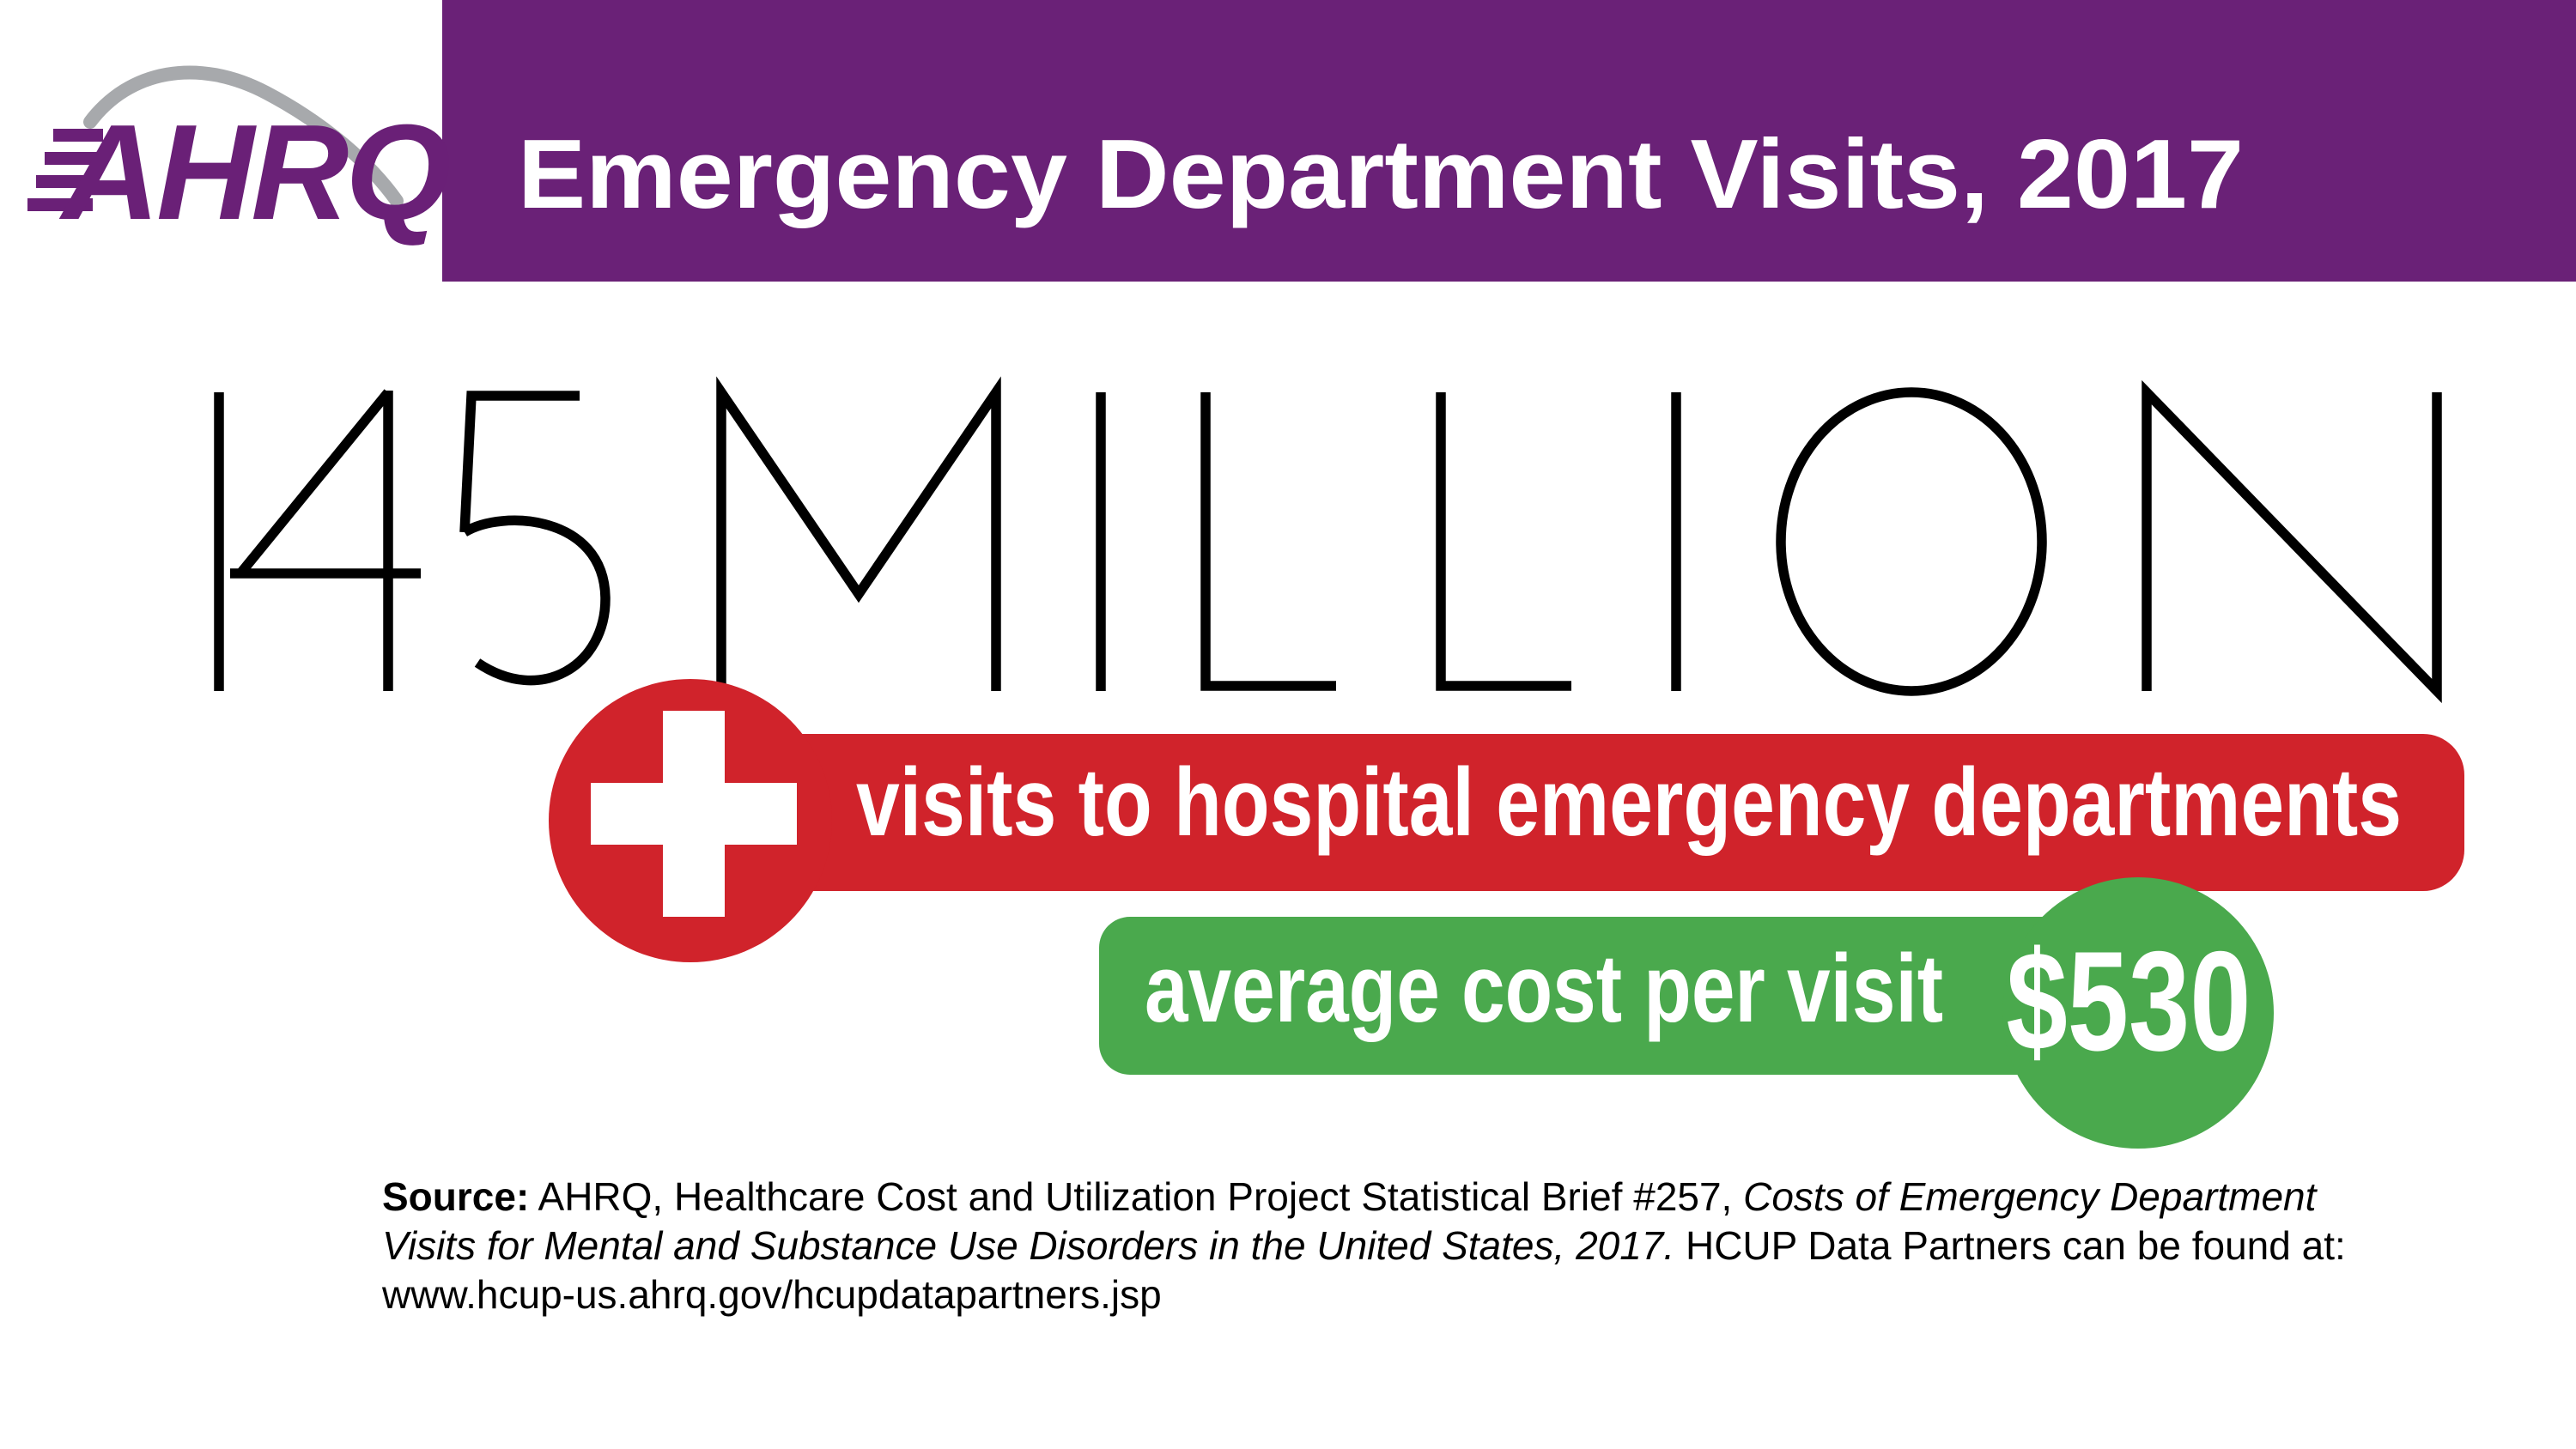  I want to click on logo-stripes-icon, so click(65, 170).